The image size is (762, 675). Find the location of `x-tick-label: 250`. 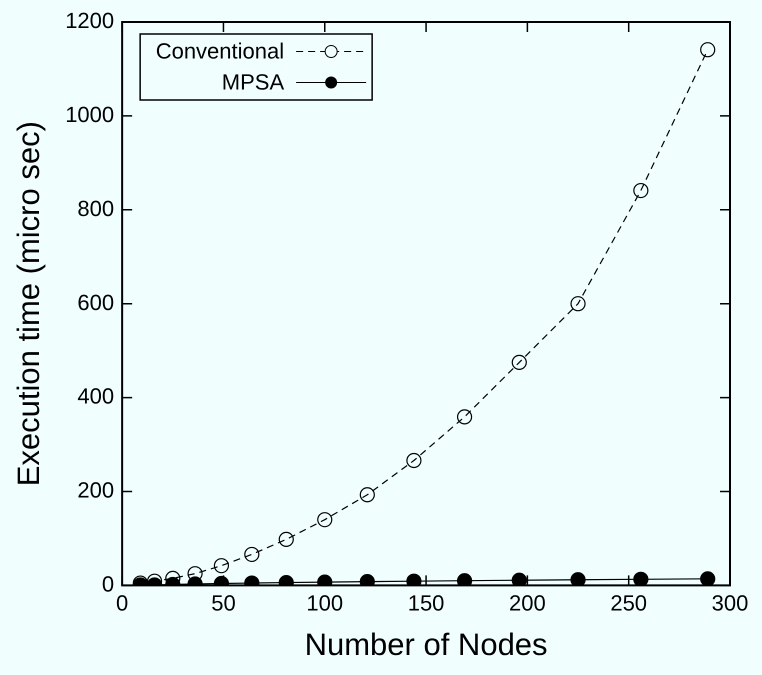

x-tick-label: 250 is located at coordinates (629, 603).